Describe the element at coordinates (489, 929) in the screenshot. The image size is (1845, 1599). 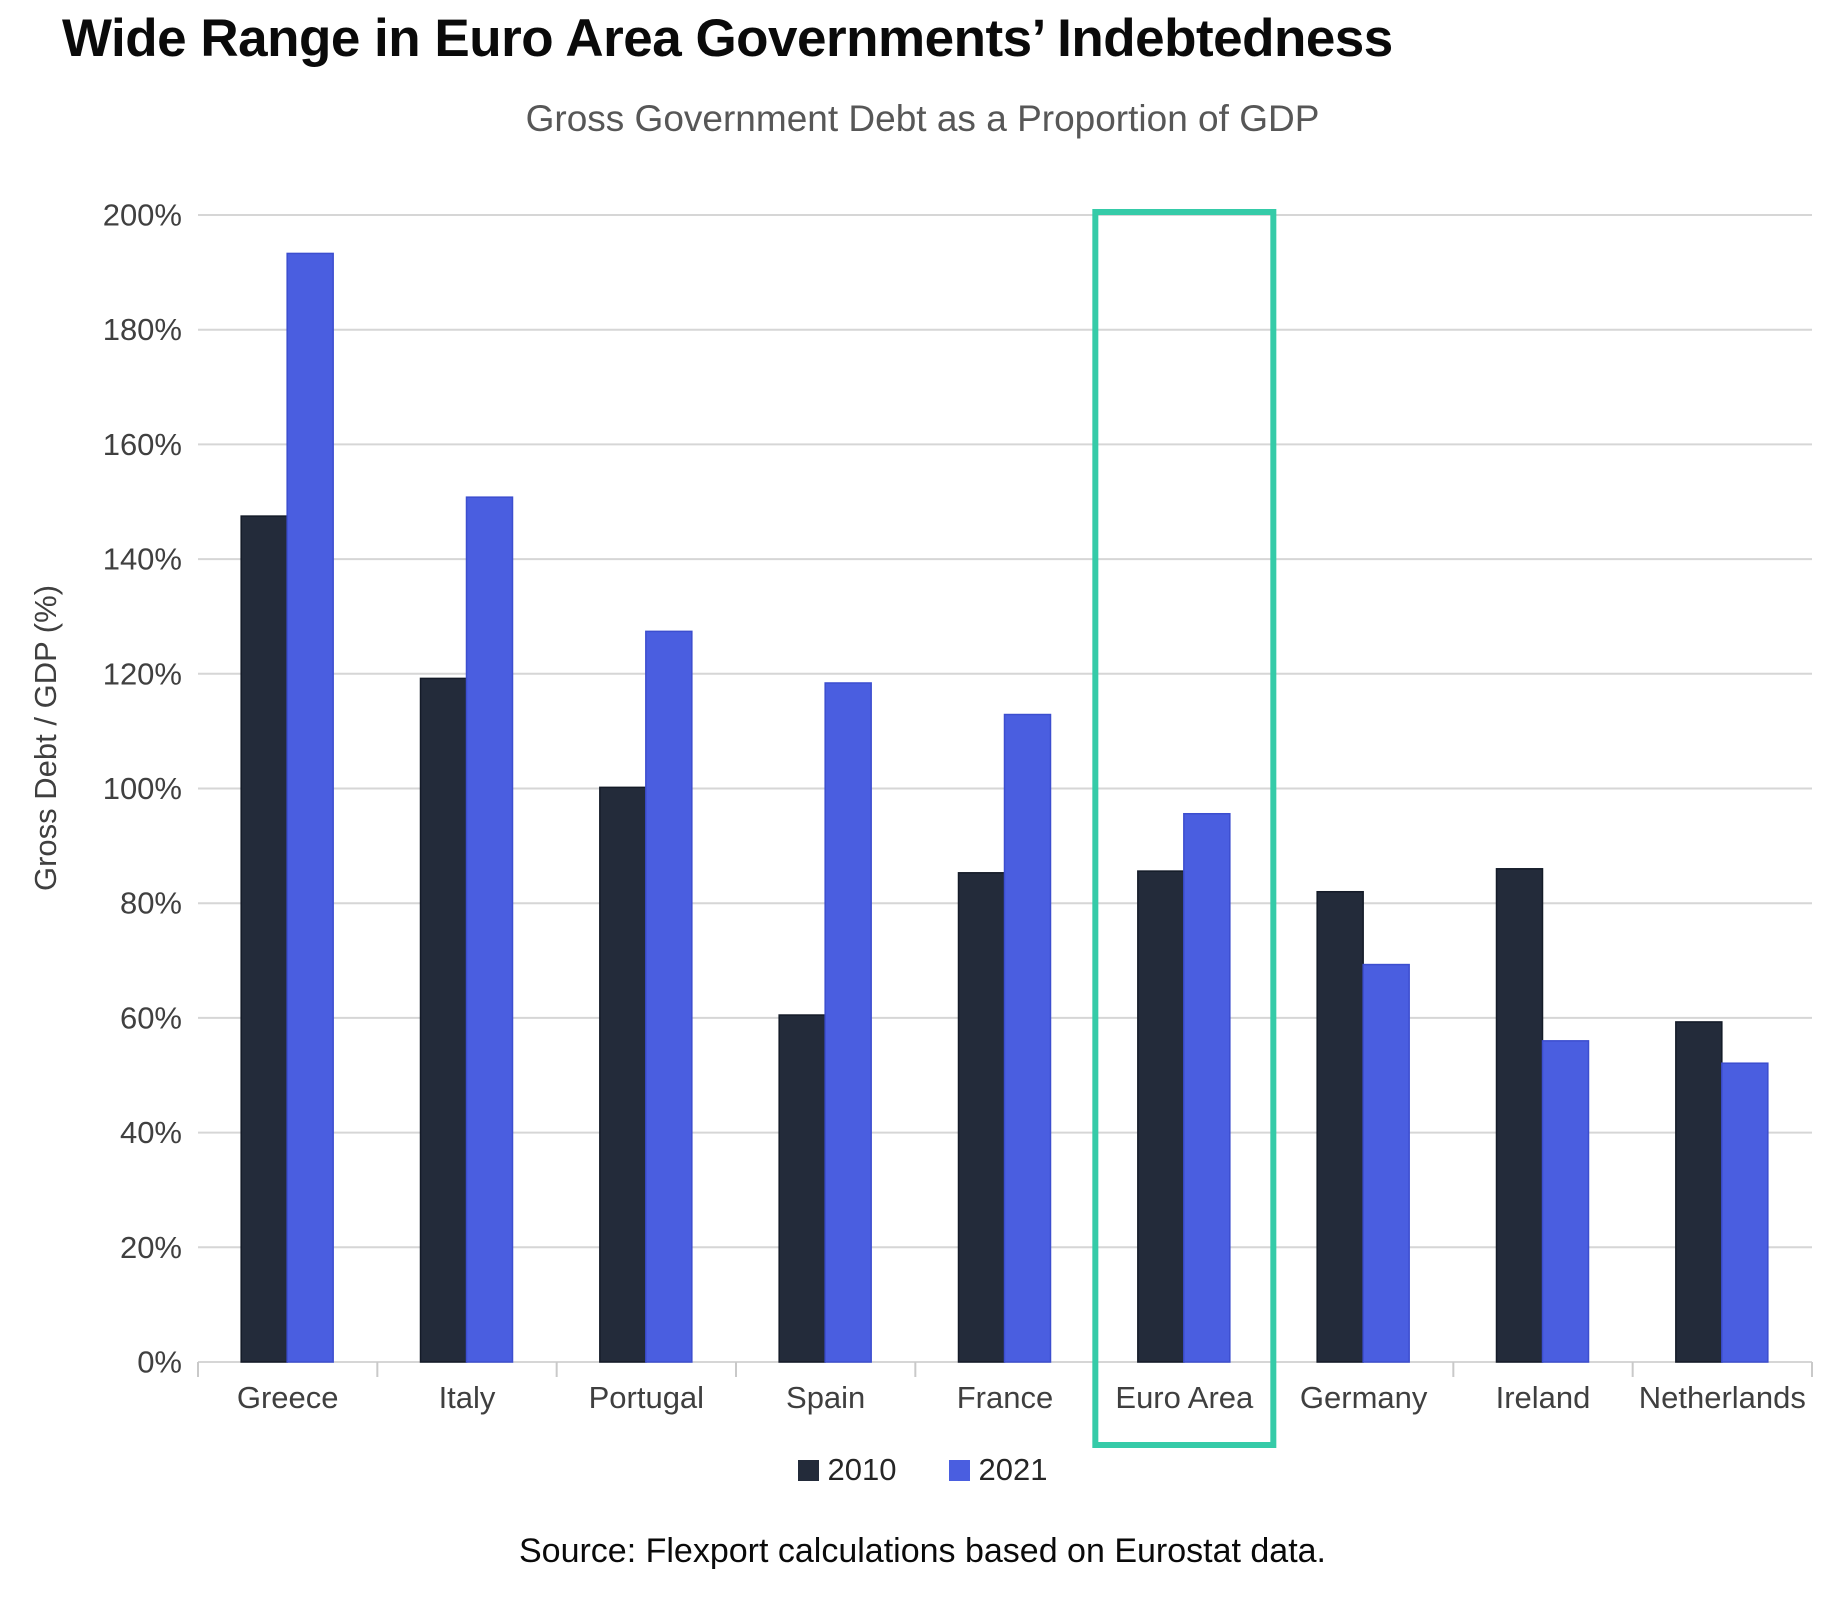
I see `bar-2021-italy` at that location.